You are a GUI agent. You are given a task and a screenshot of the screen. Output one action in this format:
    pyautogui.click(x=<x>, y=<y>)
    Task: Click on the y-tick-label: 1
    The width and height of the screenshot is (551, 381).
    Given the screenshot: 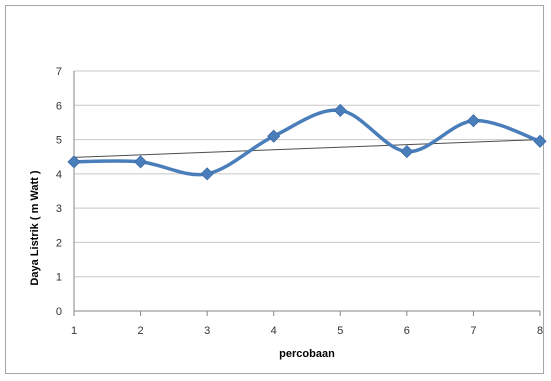 What is the action you would take?
    pyautogui.click(x=59, y=278)
    